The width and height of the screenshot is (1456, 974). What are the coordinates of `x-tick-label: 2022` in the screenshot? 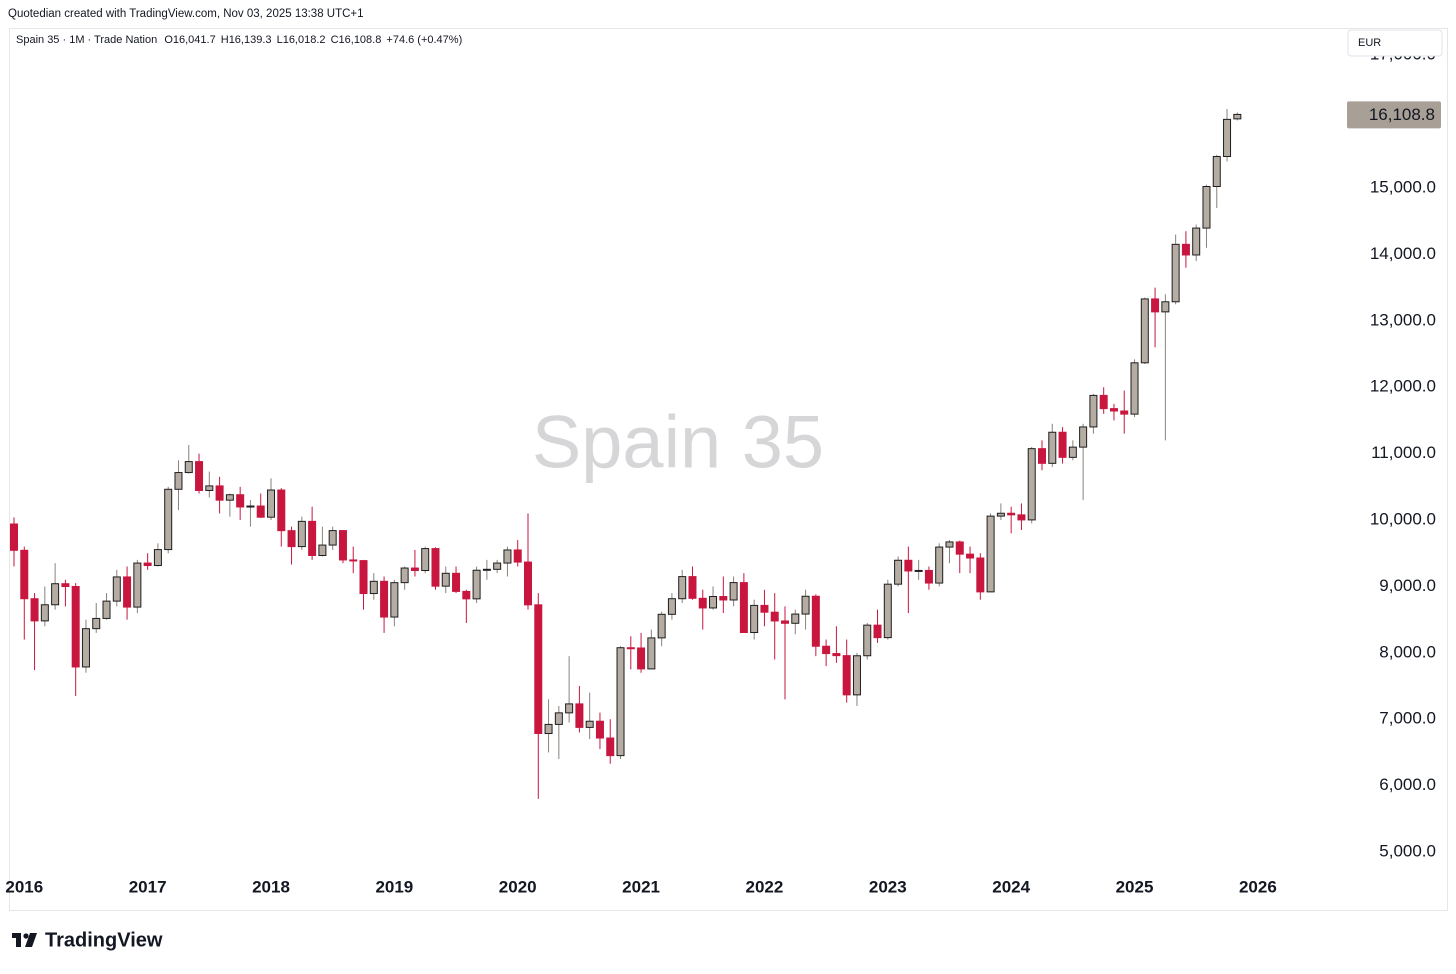 It's located at (765, 886).